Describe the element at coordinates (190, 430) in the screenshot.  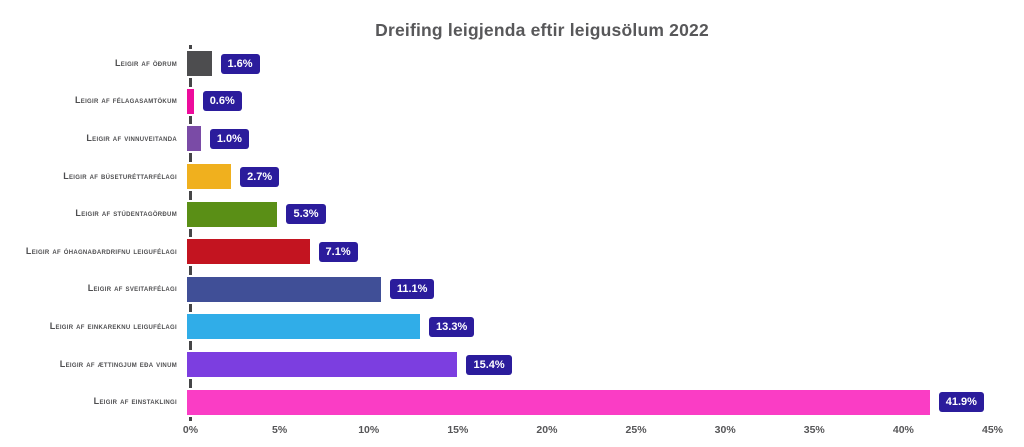
I see `x-axis-tick-label: 0%` at that location.